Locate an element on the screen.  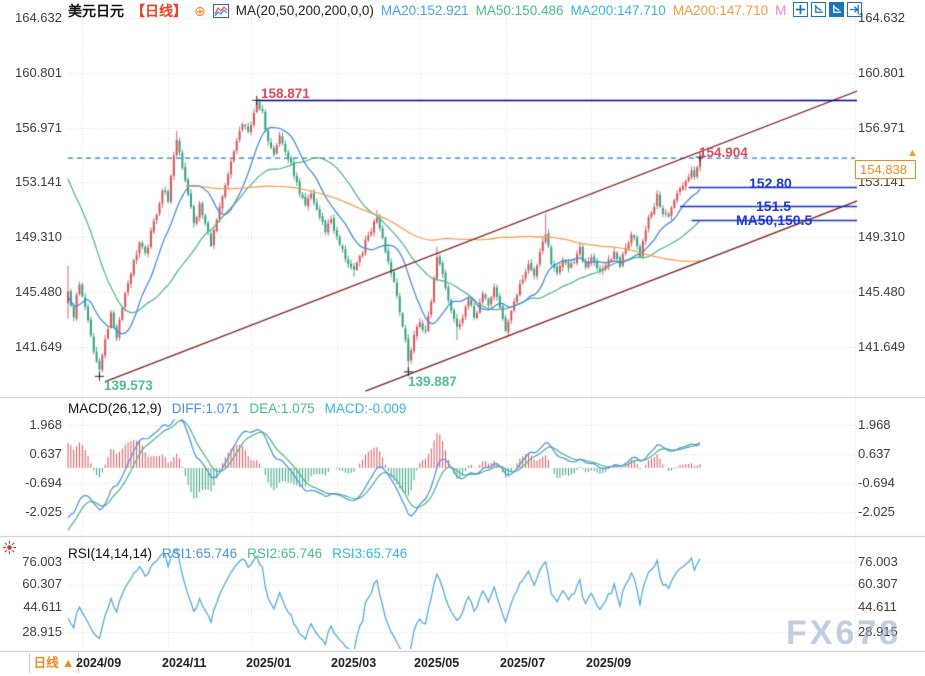
swing-low-price-label: 139.573 is located at coordinates (128, 385).